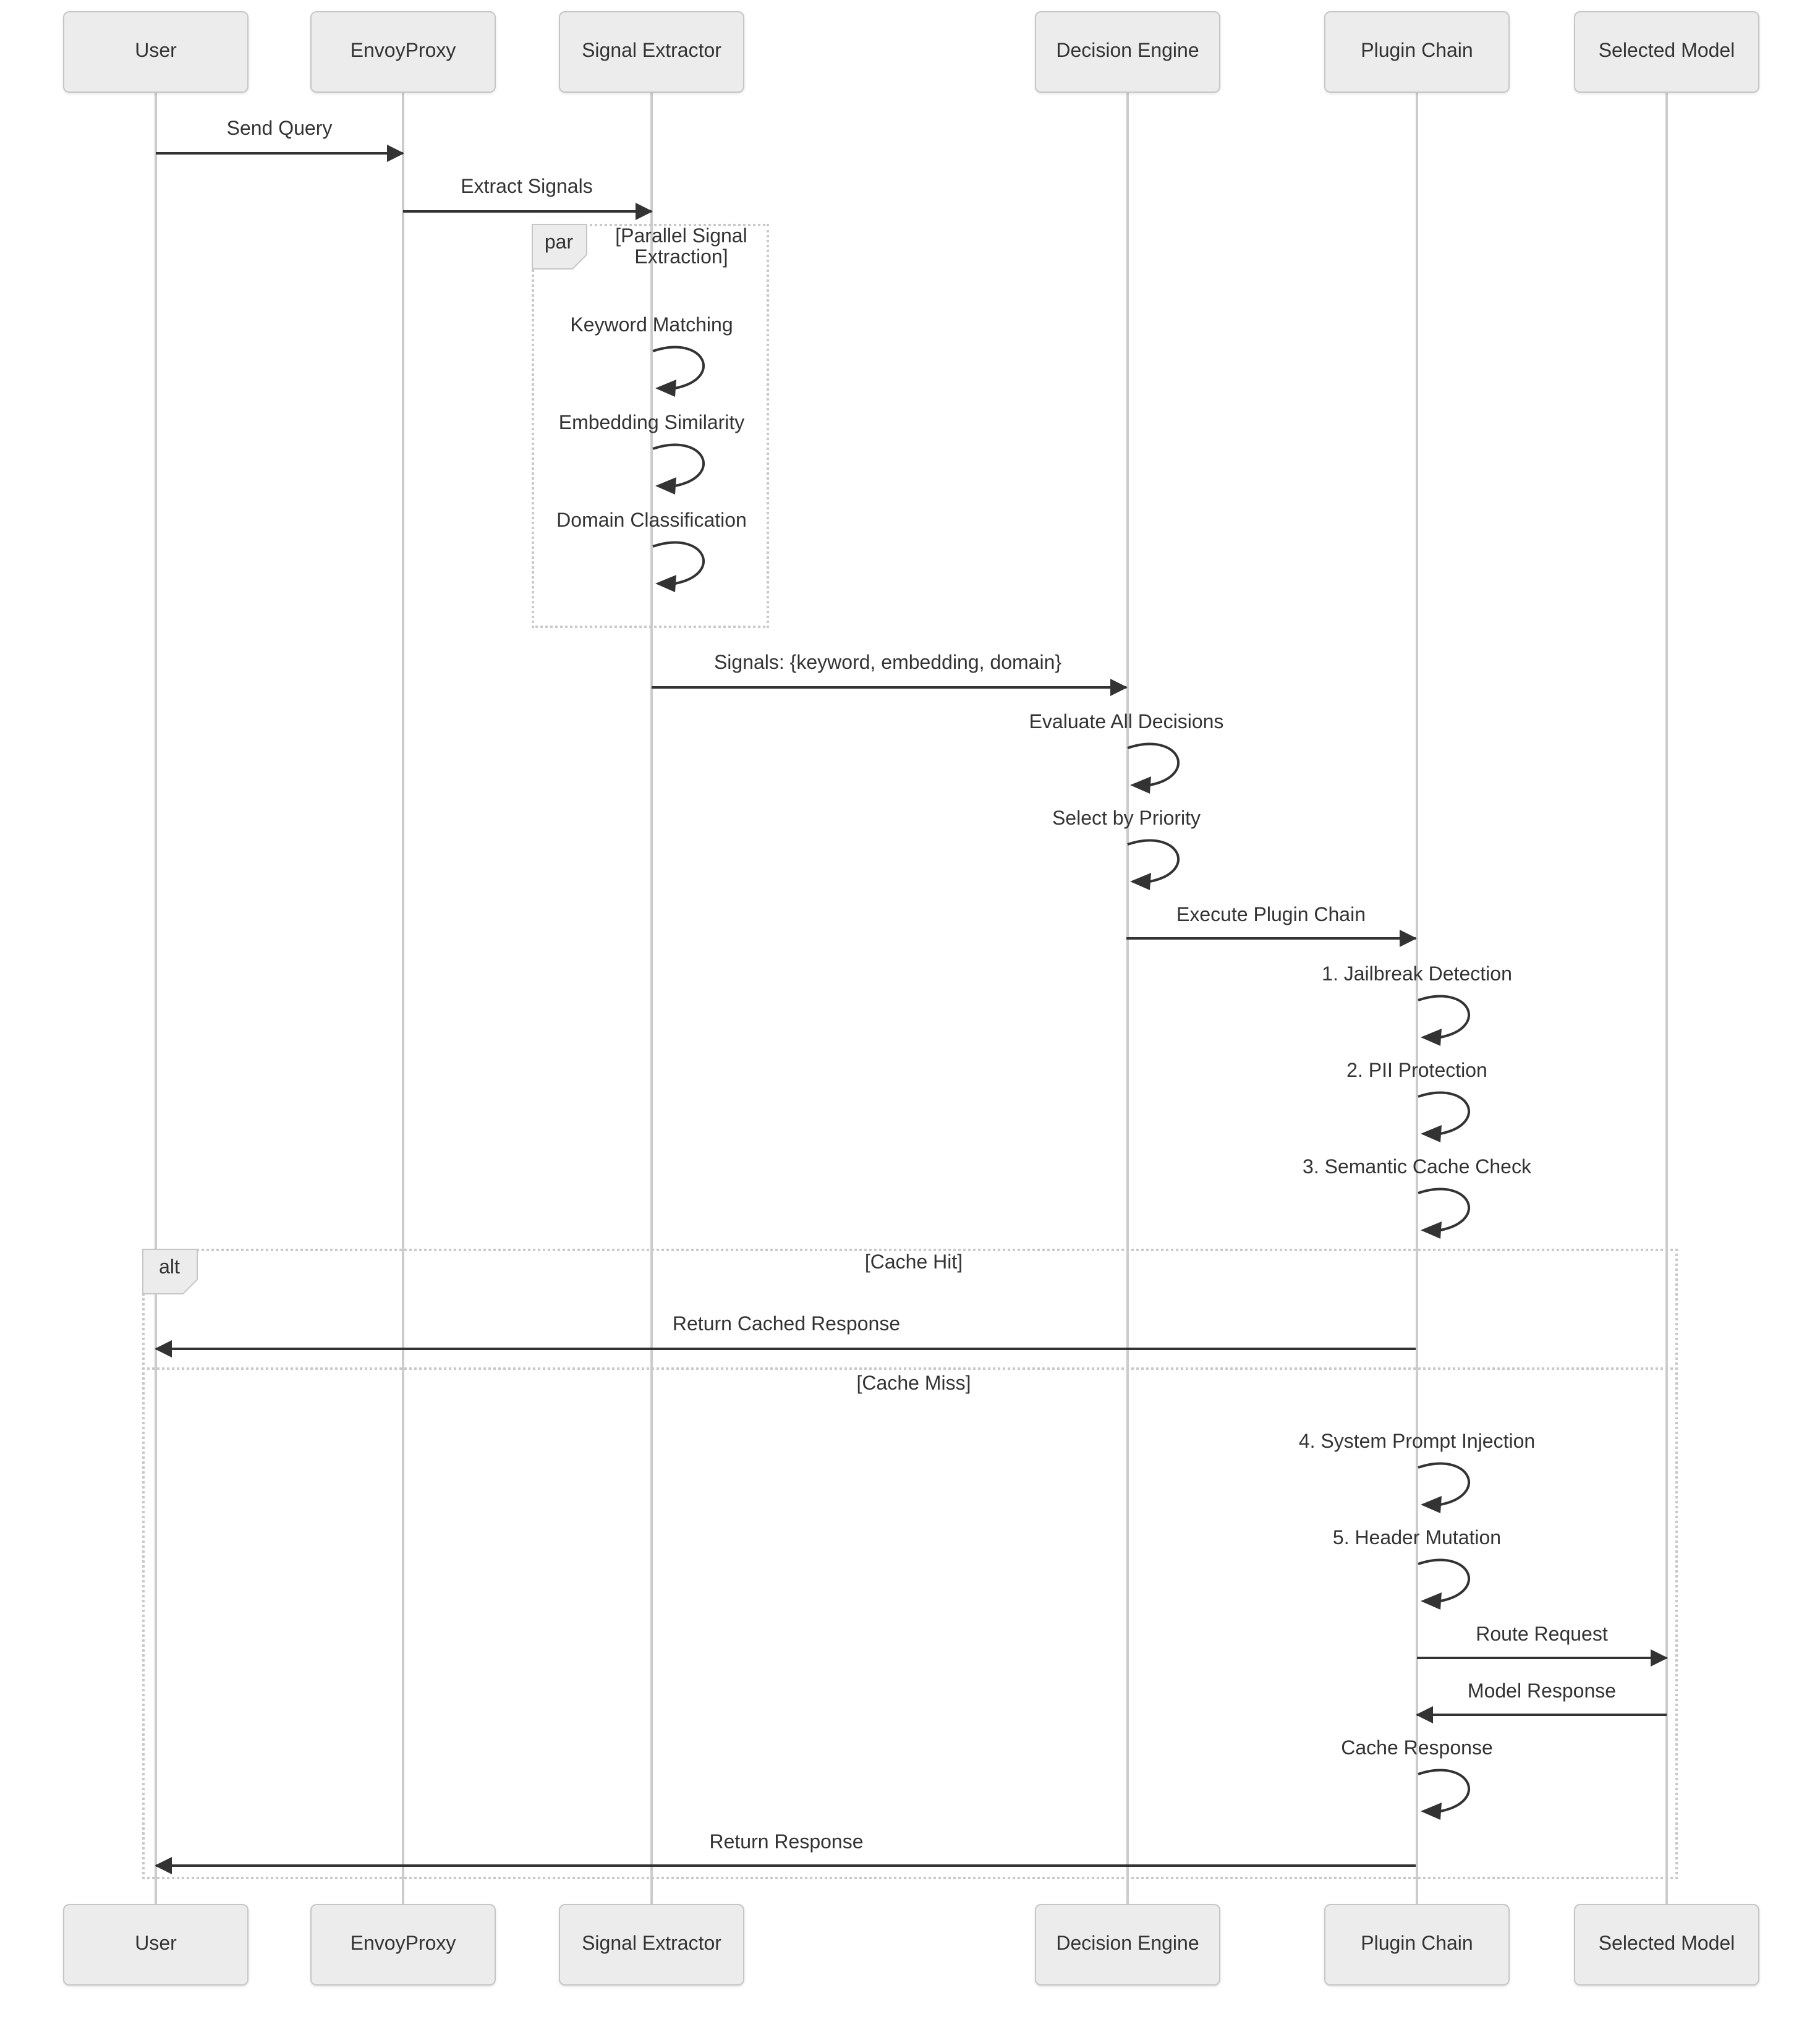 The height and width of the screenshot is (2035, 1820). Describe the element at coordinates (888, 663) in the screenshot. I see `message-label-signals: Signals: {keyword, embedding, domain}` at that location.